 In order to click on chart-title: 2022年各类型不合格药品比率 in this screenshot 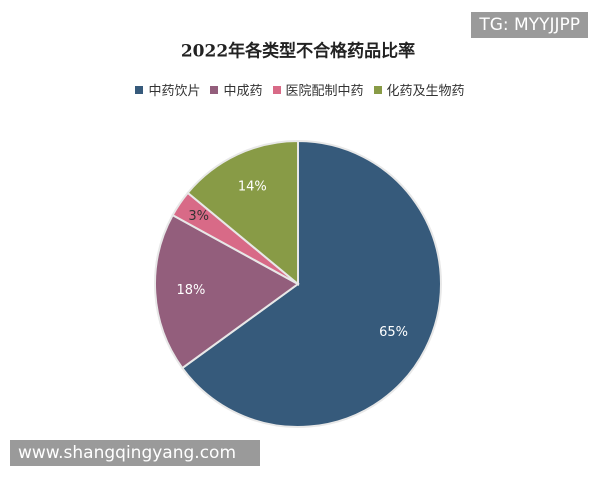, I will do `click(298, 51)`.